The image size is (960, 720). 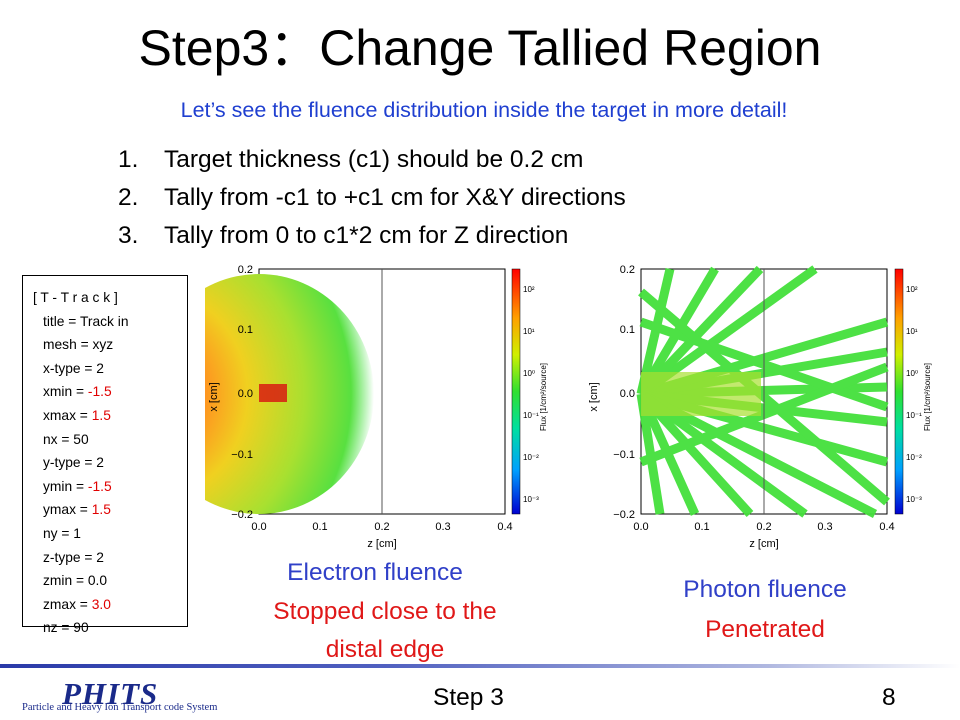 What do you see at coordinates (78, 345) in the screenshot?
I see `input-line: mesh = xyz` at bounding box center [78, 345].